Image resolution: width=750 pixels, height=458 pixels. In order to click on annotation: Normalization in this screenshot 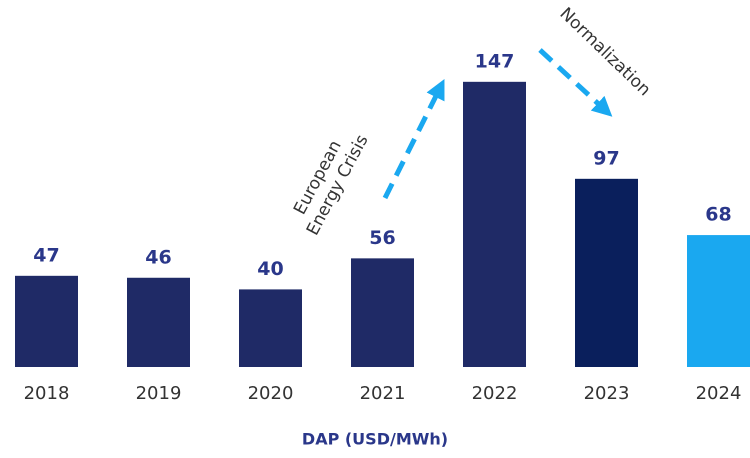, I will do `click(605, 52)`.